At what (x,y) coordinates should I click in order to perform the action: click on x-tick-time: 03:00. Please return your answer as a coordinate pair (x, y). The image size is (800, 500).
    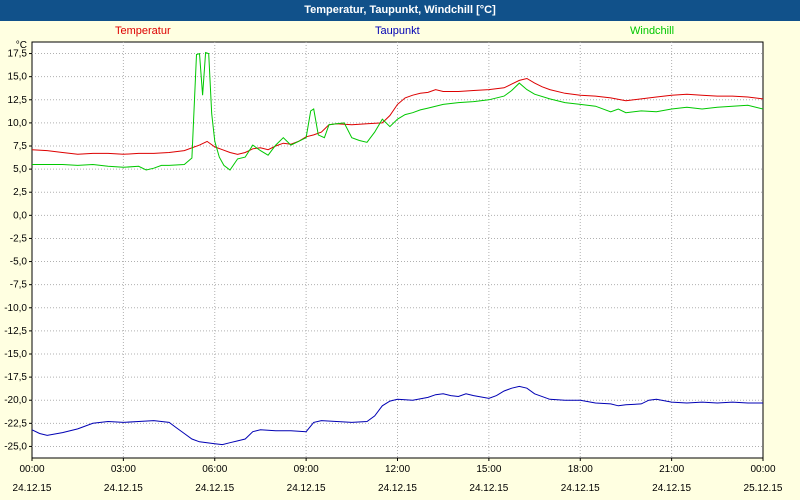
    Looking at the image, I should click on (123, 469).